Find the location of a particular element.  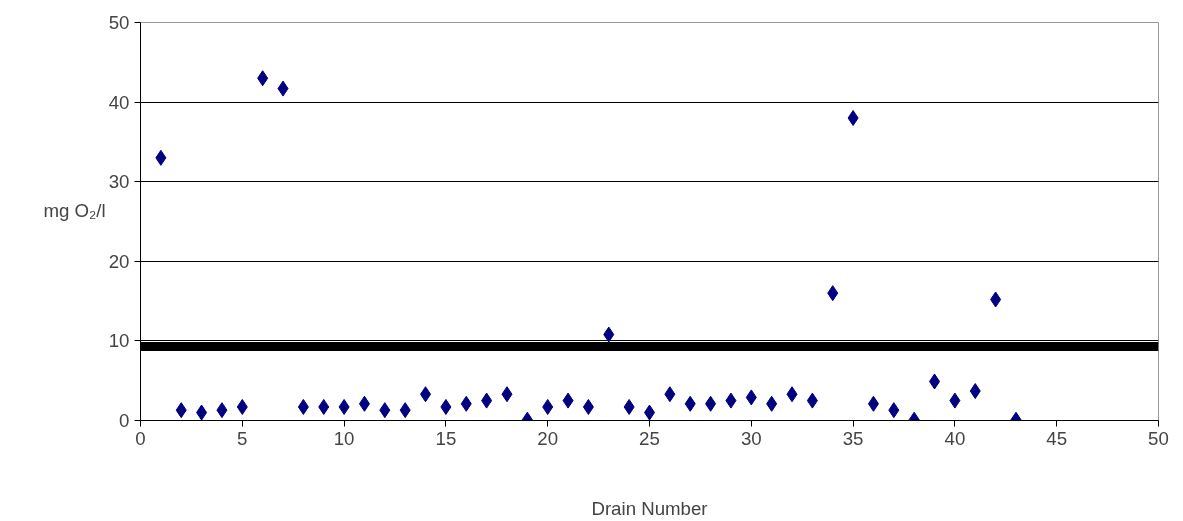

y-tick-label: 30 is located at coordinates (119, 182).